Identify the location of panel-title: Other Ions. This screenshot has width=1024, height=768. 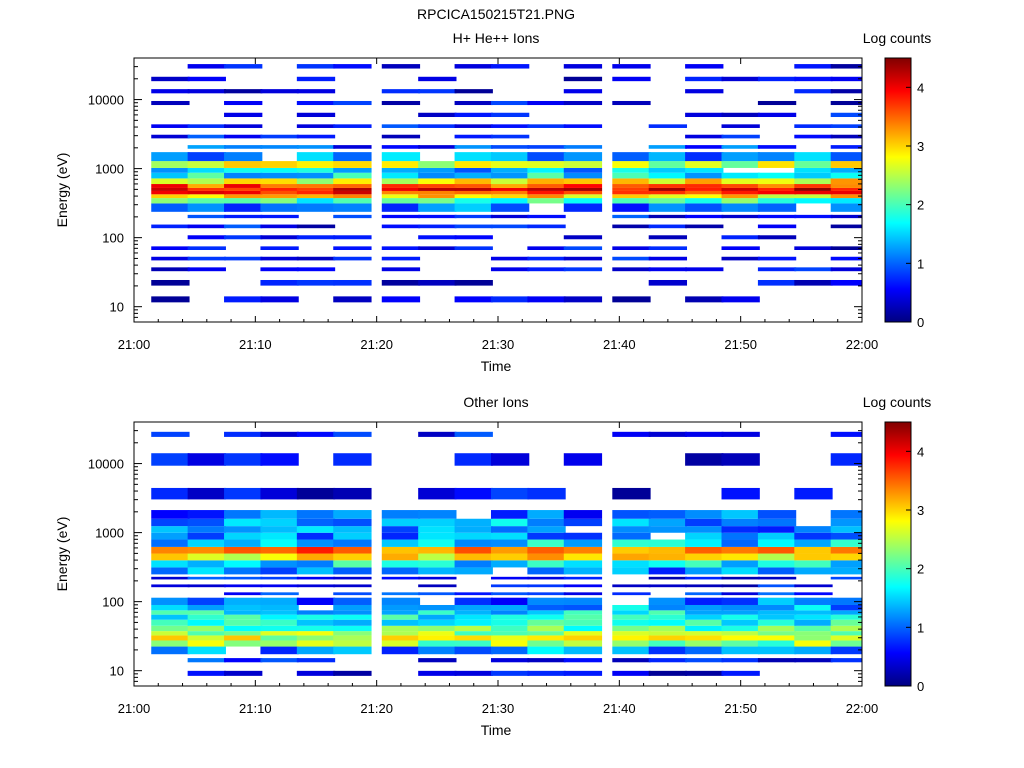
(495, 402).